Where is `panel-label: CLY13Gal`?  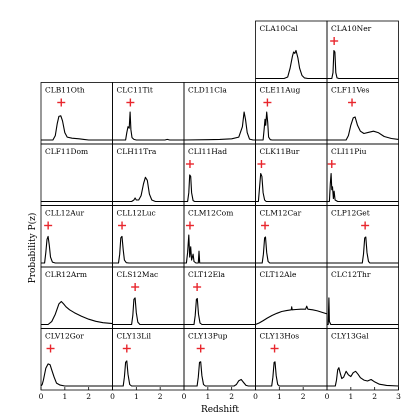 panel-label: CLY13Gal is located at coordinates (350, 336).